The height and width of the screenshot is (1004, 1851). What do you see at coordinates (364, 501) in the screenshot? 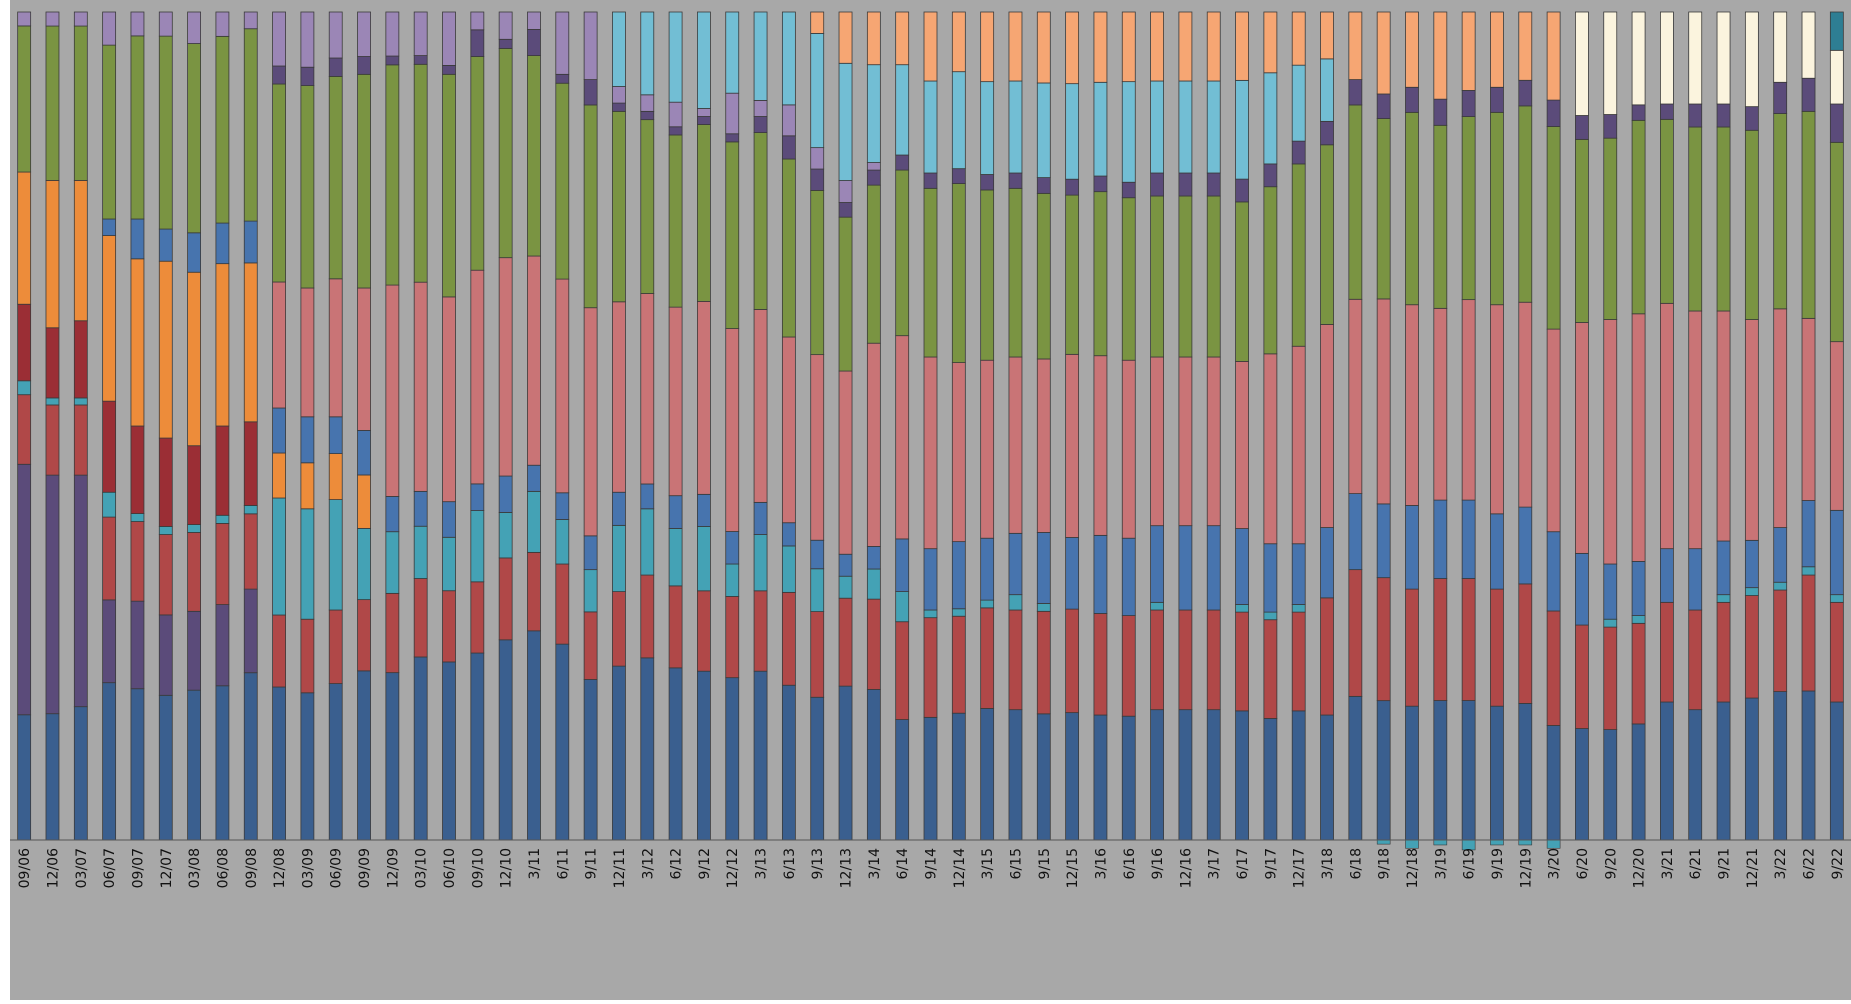
I see `bar-segment-09/09-s6` at bounding box center [364, 501].